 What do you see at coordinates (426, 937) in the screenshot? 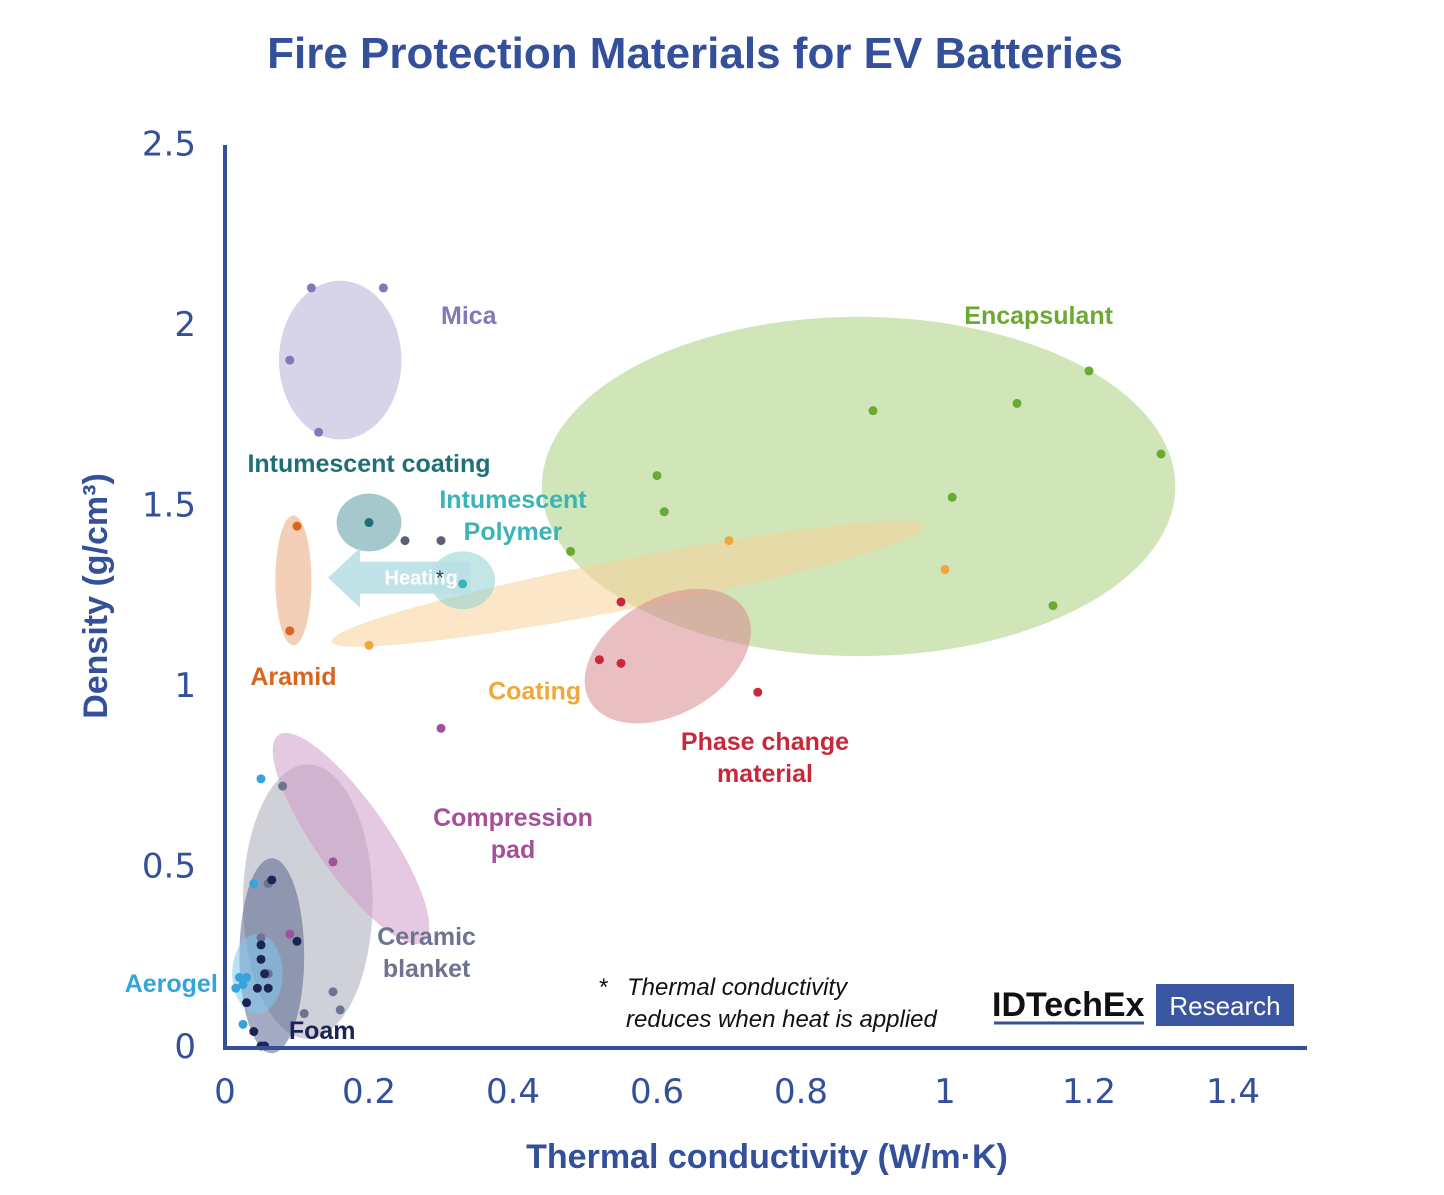
I see `ceramic-blanket-label: Ceramic` at bounding box center [426, 937].